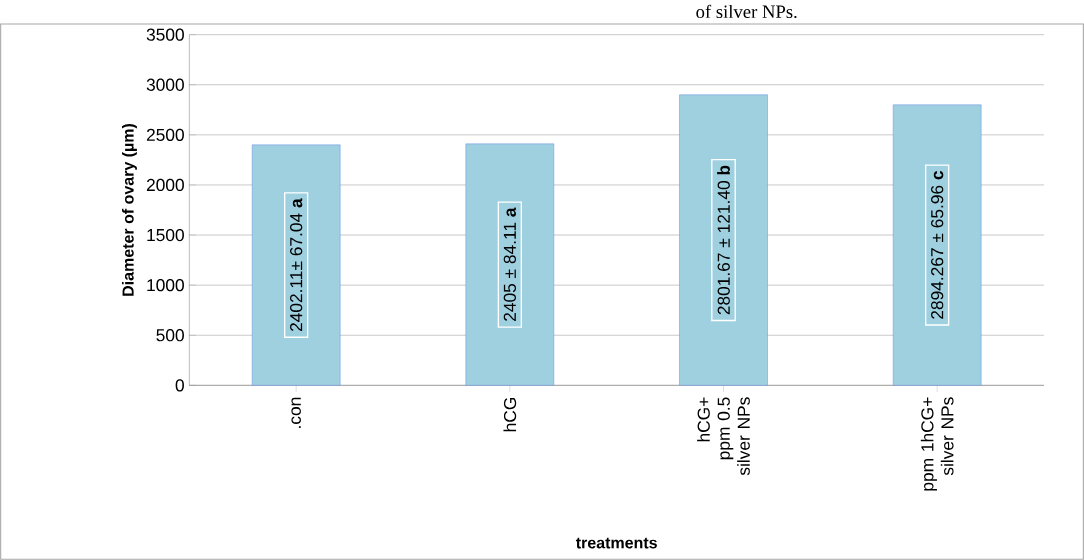  What do you see at coordinates (723, 436) in the screenshot?
I see `x-tick-label: hCG+ ppm 0.5 silver NPs` at bounding box center [723, 436].